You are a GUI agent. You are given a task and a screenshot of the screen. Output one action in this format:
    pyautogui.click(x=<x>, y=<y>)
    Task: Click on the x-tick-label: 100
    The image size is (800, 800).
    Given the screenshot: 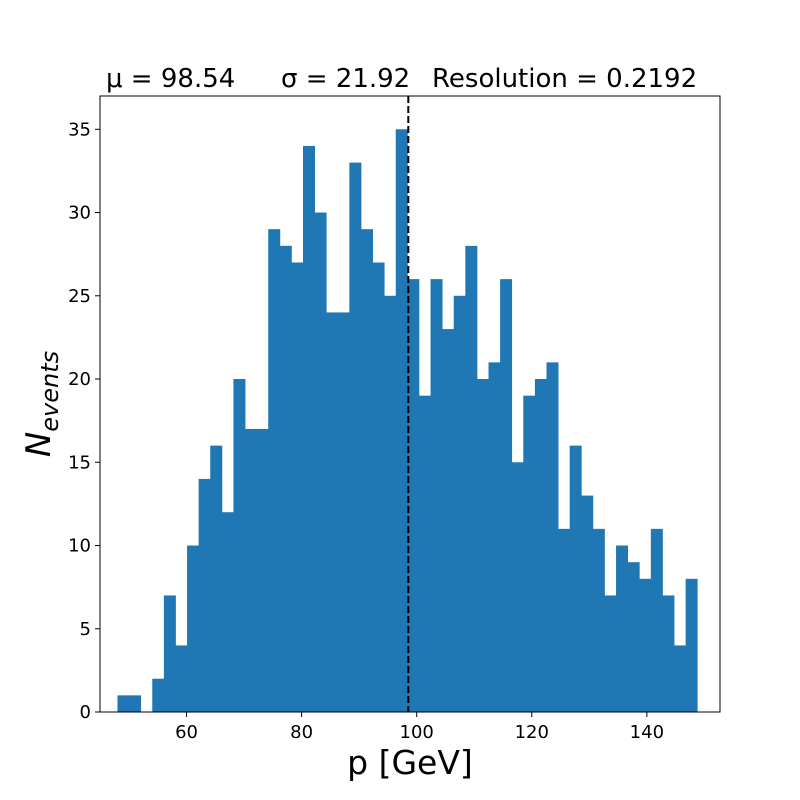 What is the action you would take?
    pyautogui.click(x=417, y=732)
    